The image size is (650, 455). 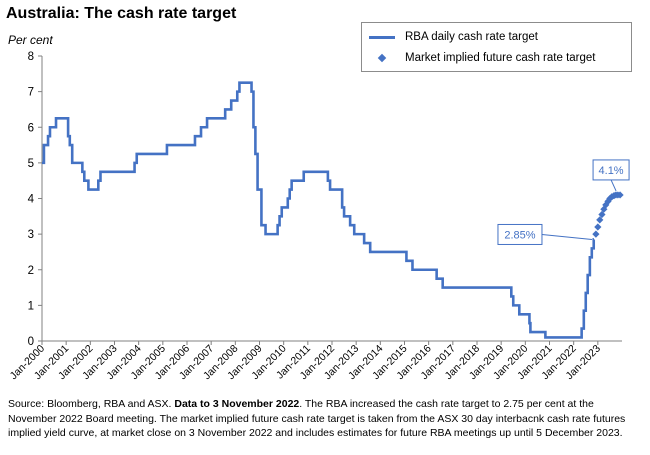 What do you see at coordinates (31, 271) in the screenshot?
I see `y-tick-label: 2` at bounding box center [31, 271].